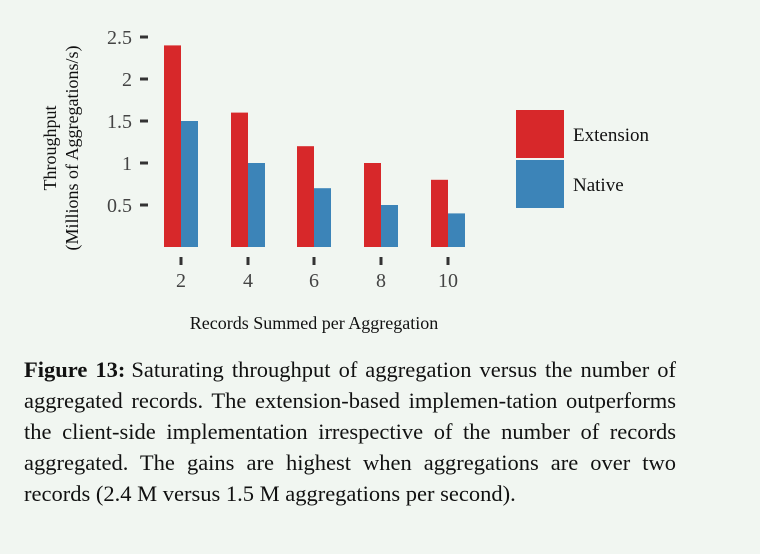 This screenshot has width=760, height=554. Describe the element at coordinates (540, 134) in the screenshot. I see `legend-swatch-extension` at that location.